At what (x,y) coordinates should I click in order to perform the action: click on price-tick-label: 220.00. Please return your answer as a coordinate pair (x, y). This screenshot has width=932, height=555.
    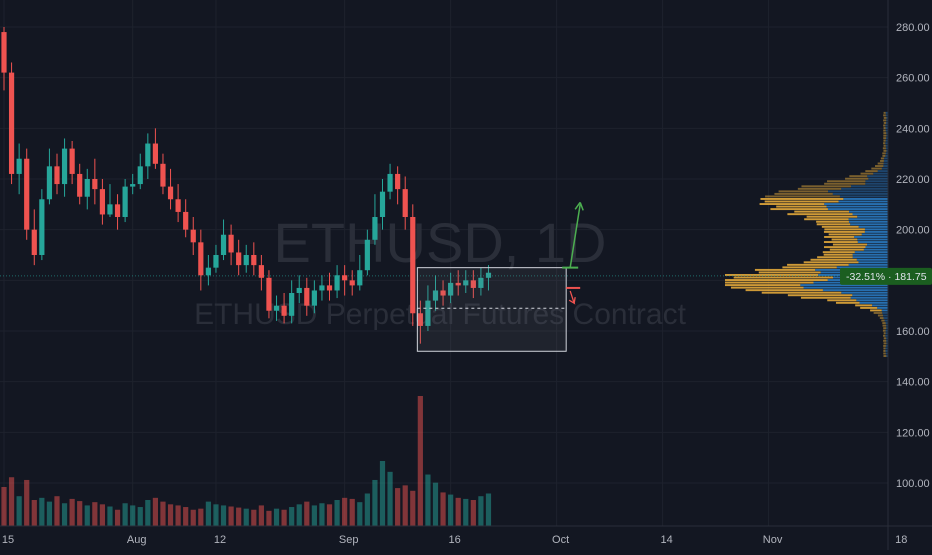
    Looking at the image, I should click on (913, 180).